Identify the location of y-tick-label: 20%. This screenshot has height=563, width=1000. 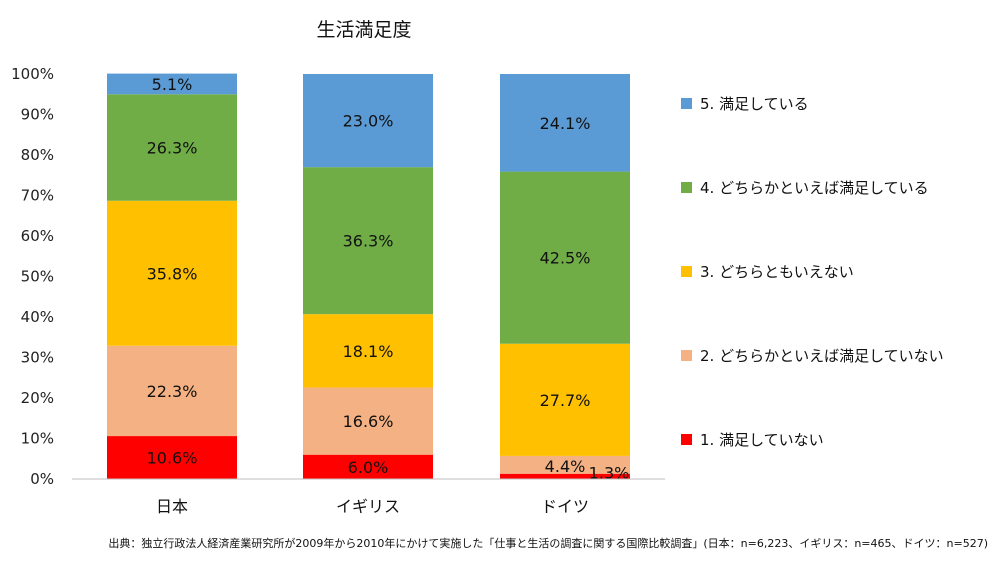
(37, 398).